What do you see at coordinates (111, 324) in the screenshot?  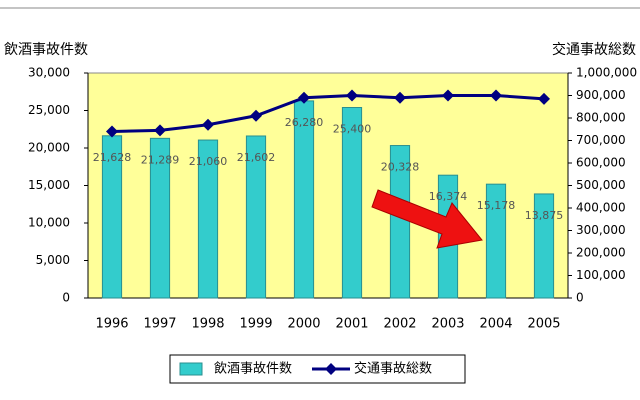 I see `x-tick-label: 1996` at bounding box center [111, 324].